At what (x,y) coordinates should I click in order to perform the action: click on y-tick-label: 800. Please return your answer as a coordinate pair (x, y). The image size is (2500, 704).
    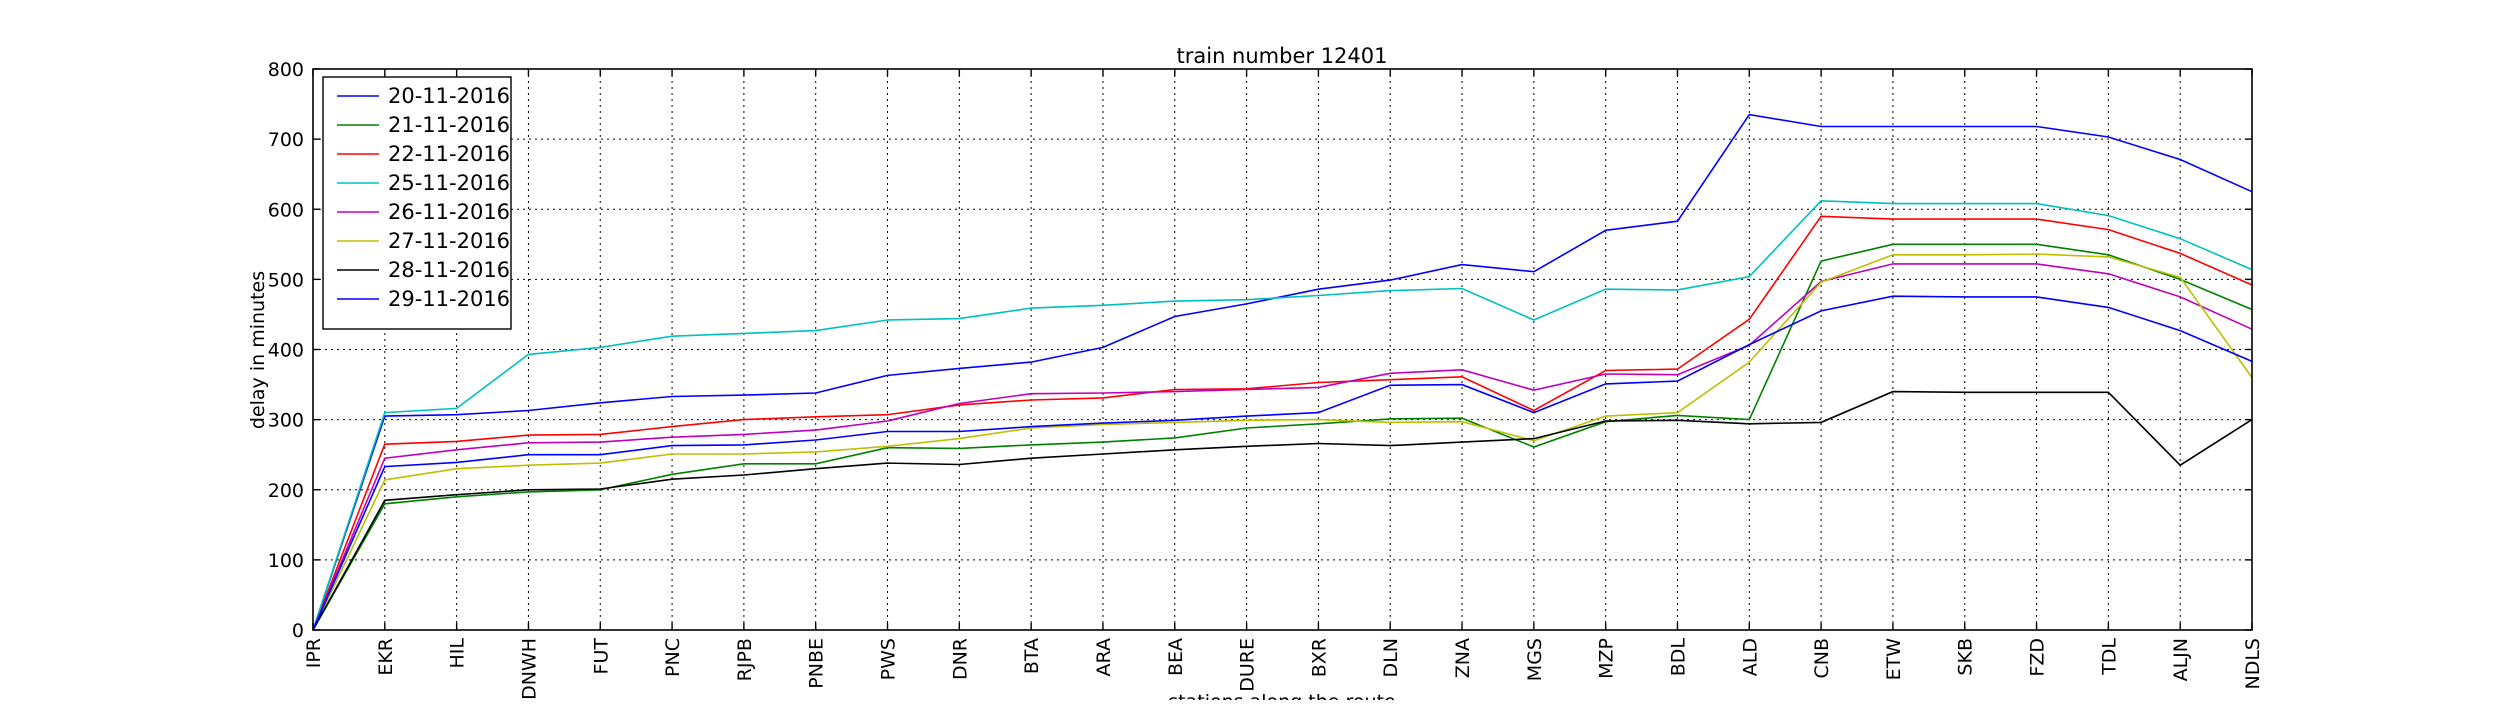
    Looking at the image, I should click on (286, 70).